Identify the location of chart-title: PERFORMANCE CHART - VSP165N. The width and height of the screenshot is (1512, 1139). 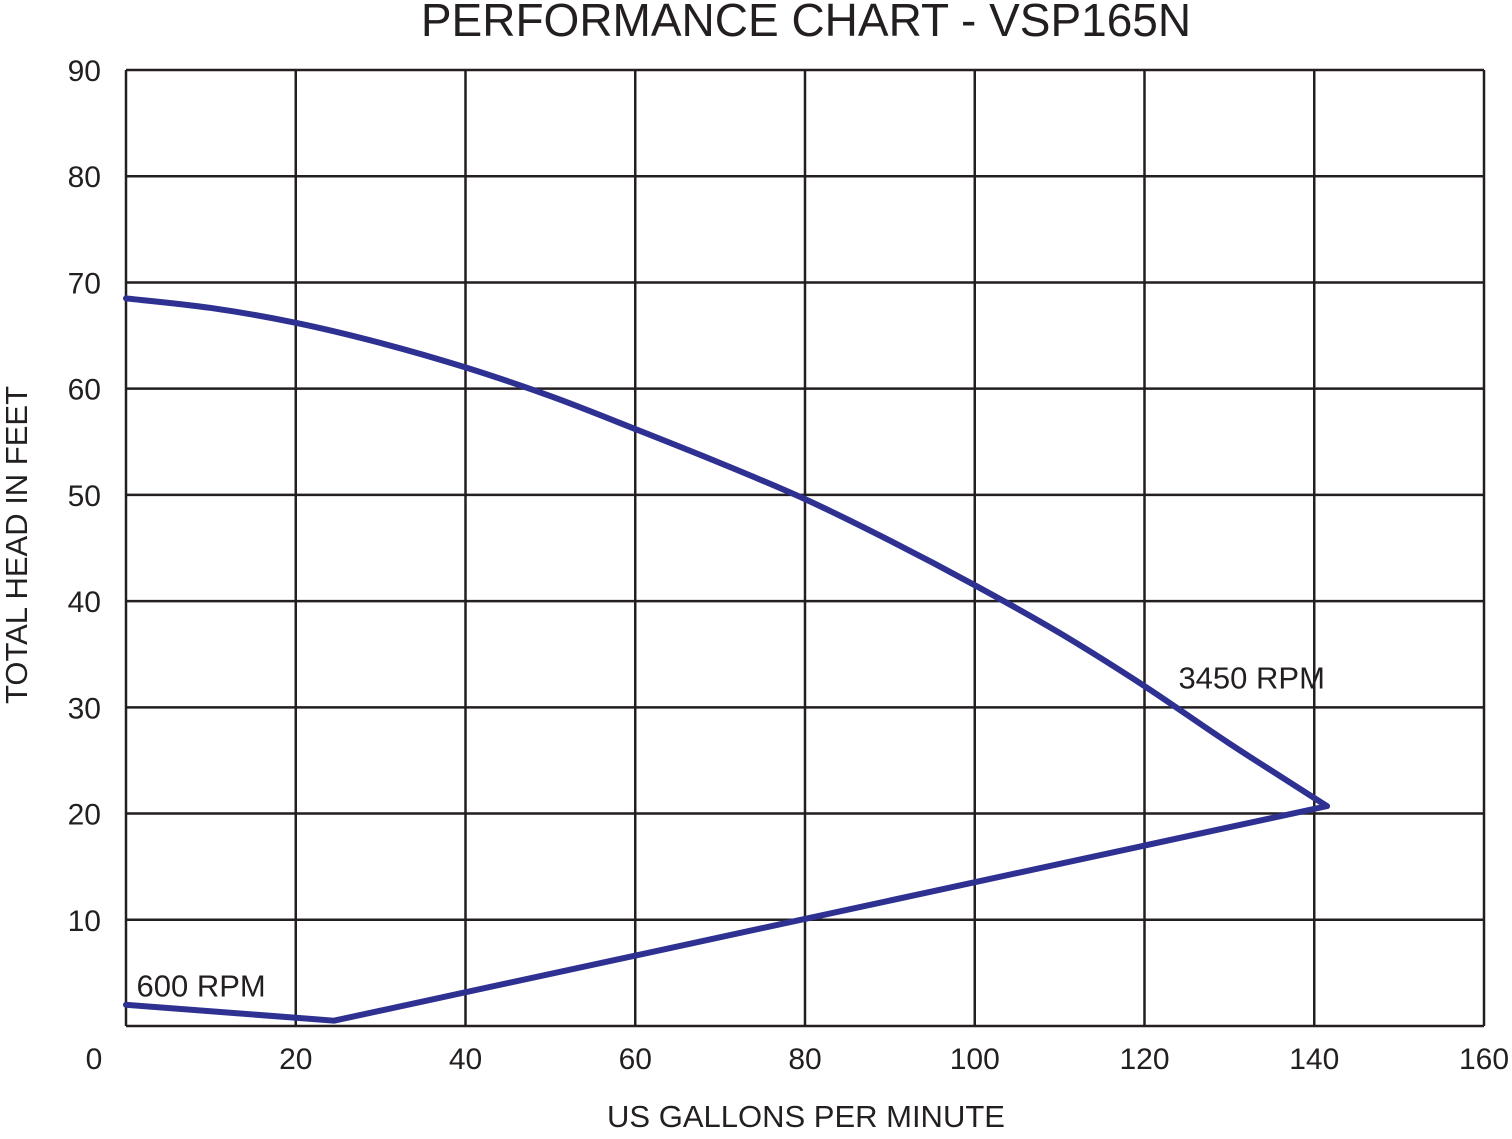
(806, 23).